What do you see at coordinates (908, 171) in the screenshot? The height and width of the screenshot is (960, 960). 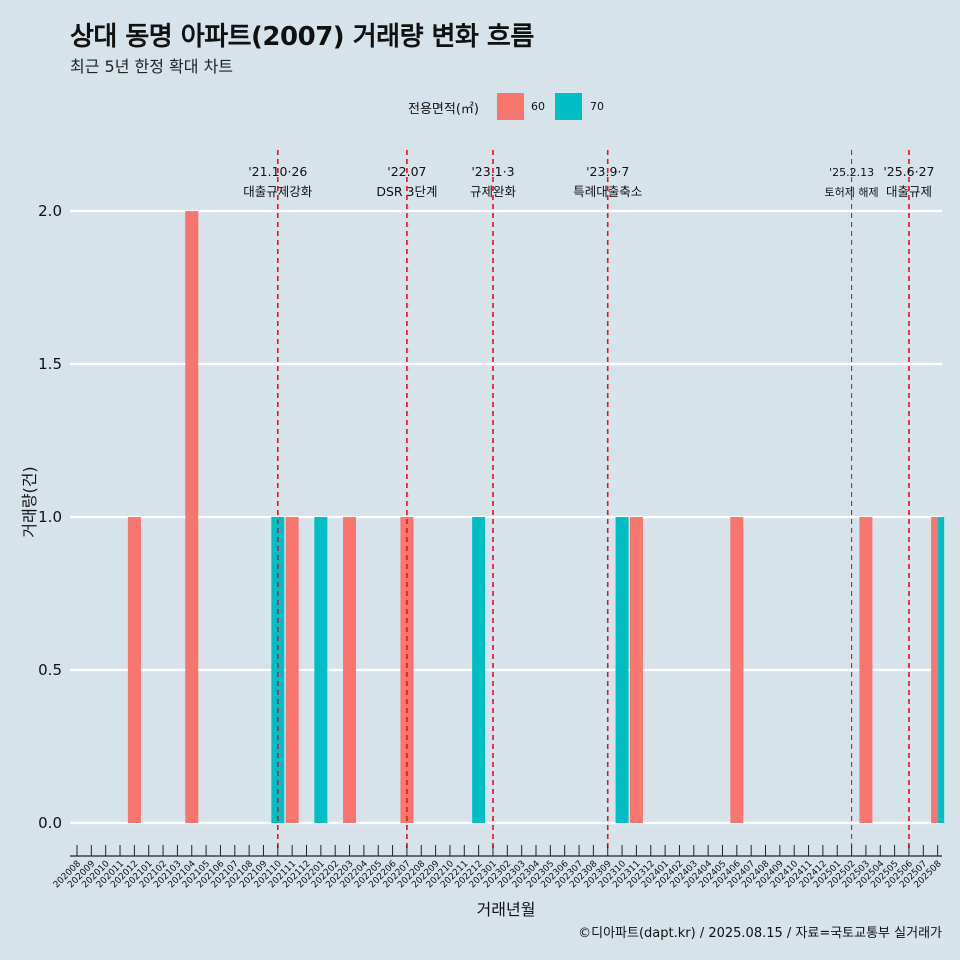 I see `event-date: '25.6·27` at bounding box center [908, 171].